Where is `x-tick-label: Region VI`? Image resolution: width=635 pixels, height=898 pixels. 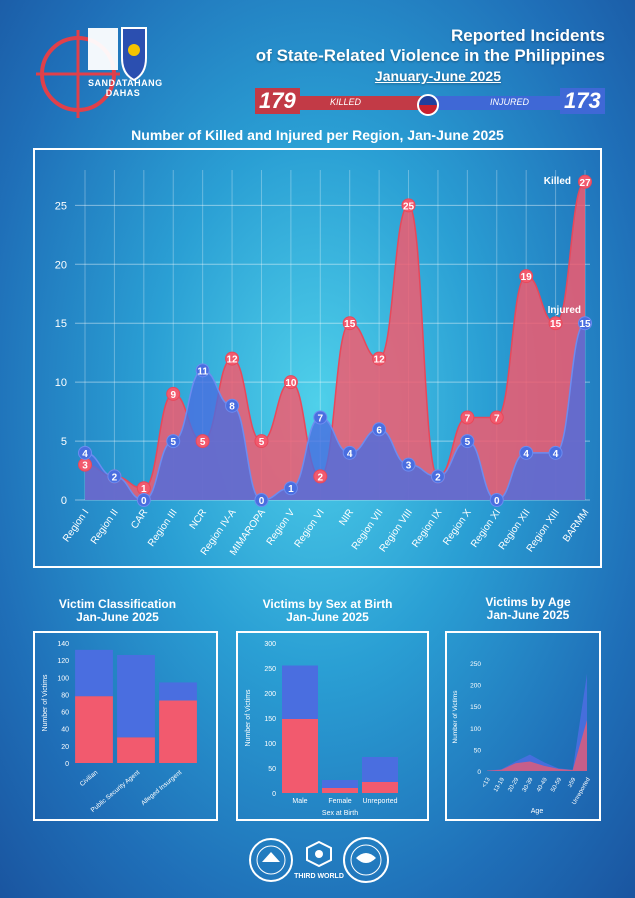 x-tick-label: Region VI is located at coordinates (310, 528).